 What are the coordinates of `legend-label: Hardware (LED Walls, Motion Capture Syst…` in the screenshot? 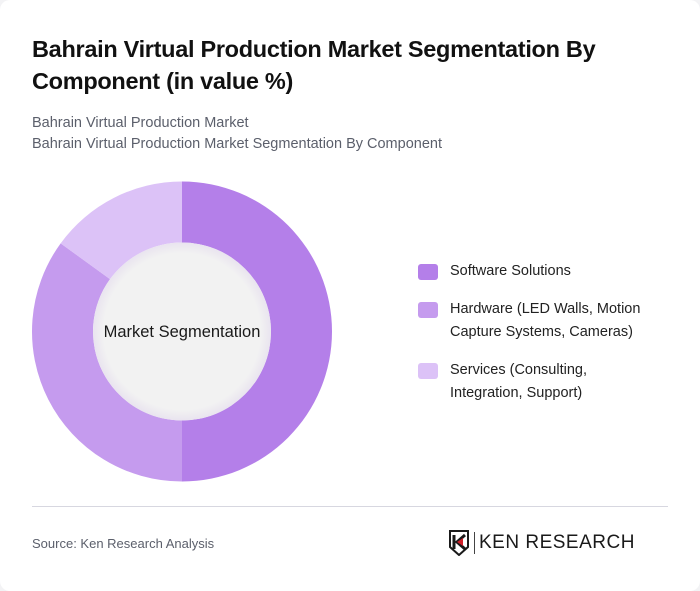 It's located at (545, 320).